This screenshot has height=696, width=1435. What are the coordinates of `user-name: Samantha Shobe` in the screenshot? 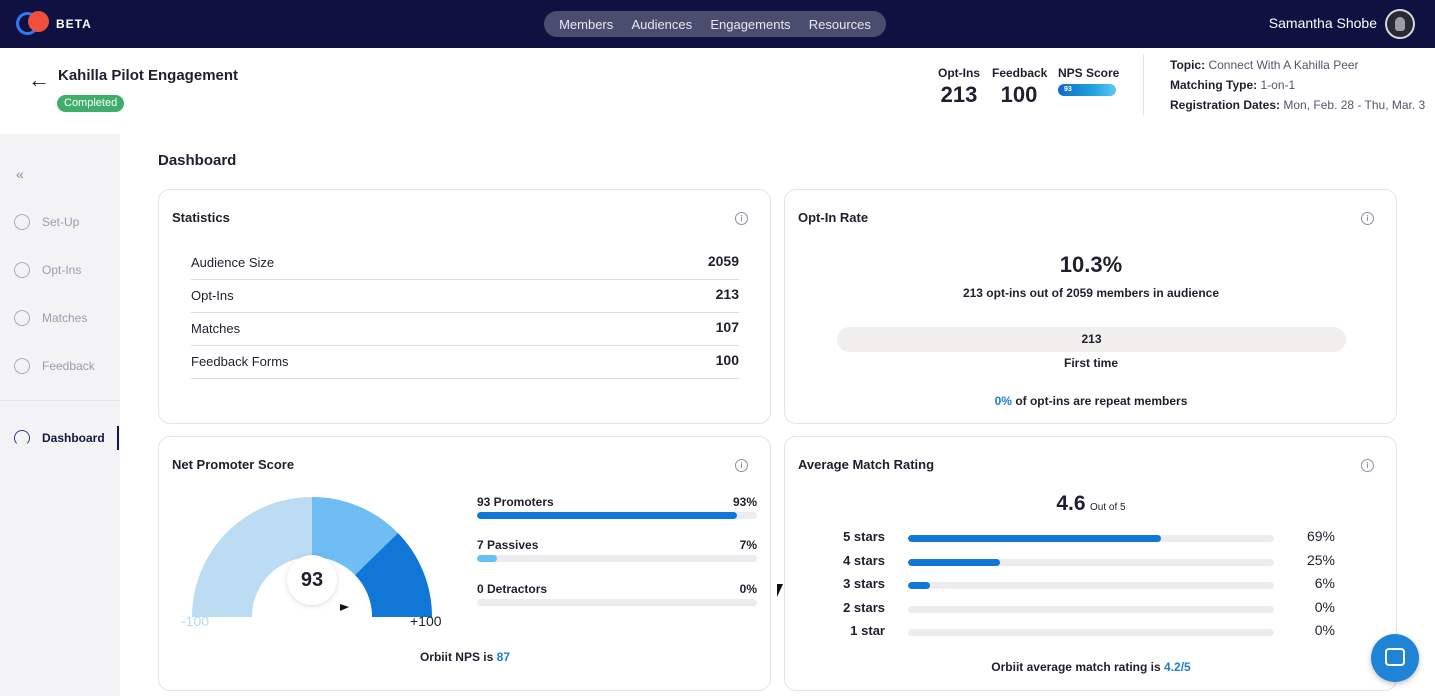 It's located at (1322, 23).